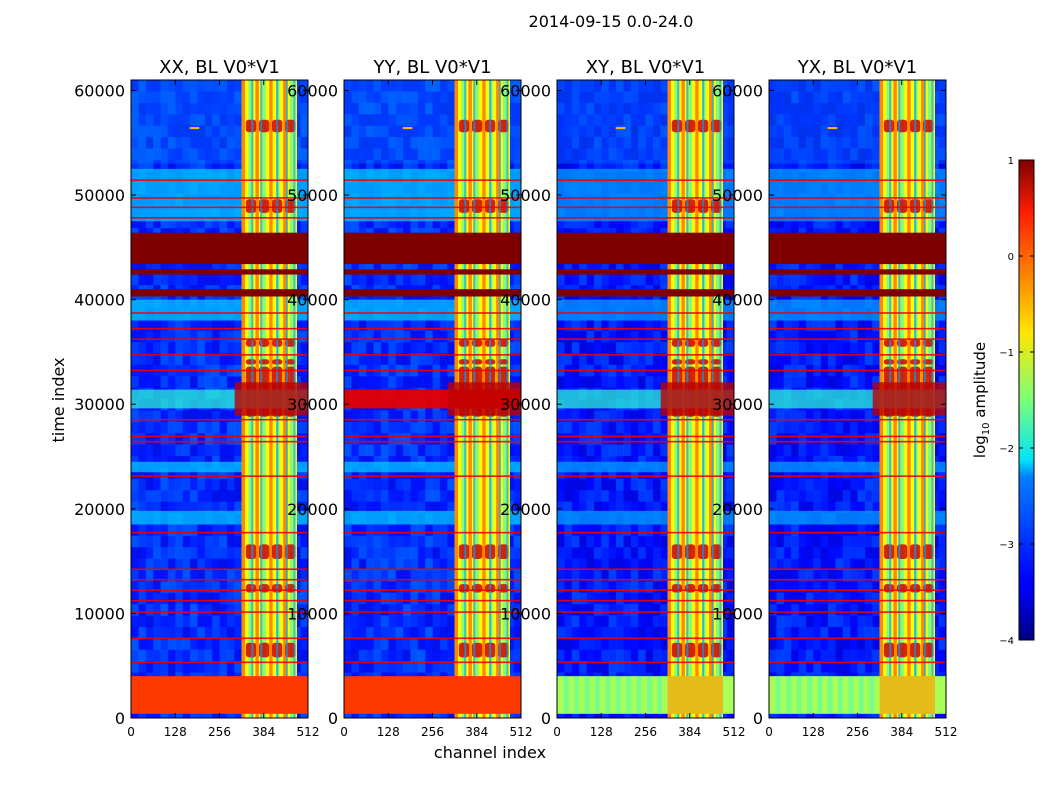 This screenshot has height=800, width=1050. What do you see at coordinates (1006, 353) in the screenshot?
I see `colorbar-tick-label: −1` at bounding box center [1006, 353].